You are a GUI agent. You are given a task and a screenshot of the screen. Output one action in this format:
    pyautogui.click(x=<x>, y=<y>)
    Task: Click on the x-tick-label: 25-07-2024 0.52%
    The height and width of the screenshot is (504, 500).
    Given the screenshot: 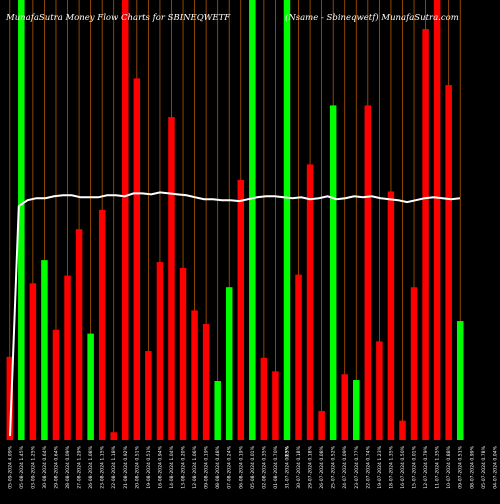 What is the action you would take?
    pyautogui.click(x=334, y=466)
    